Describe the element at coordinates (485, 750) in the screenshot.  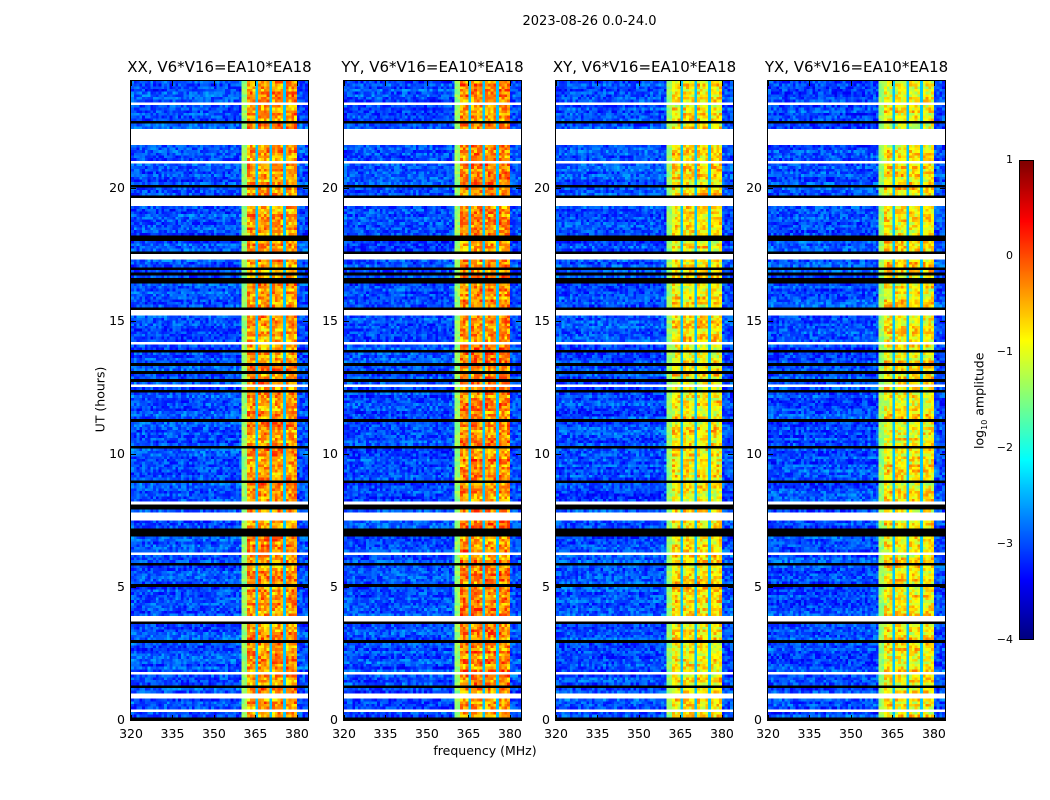
I see `x-axis-label: frequency (MHz)` at that location.